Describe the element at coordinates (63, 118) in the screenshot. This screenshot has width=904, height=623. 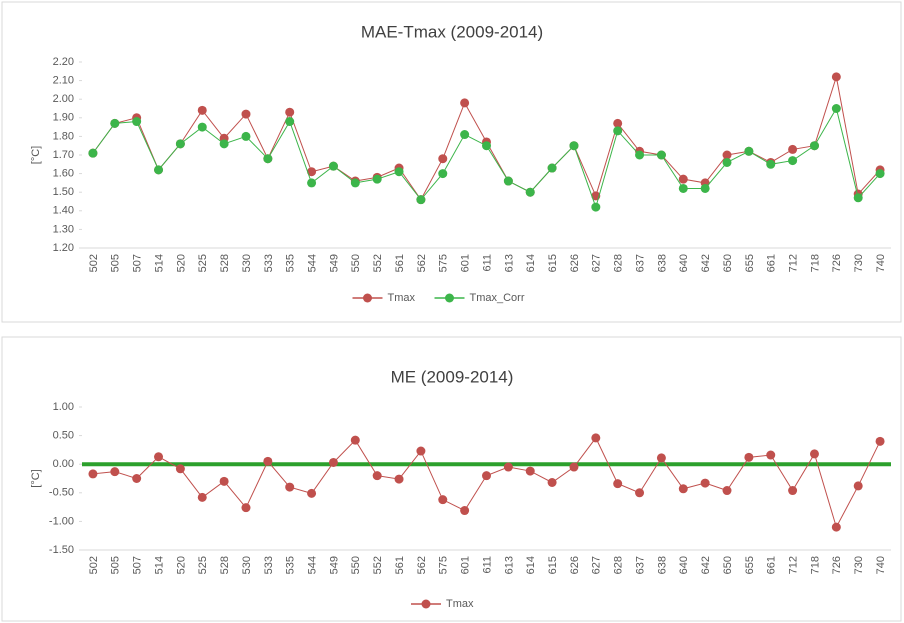
I see `y-tick-label: 1.90` at that location.